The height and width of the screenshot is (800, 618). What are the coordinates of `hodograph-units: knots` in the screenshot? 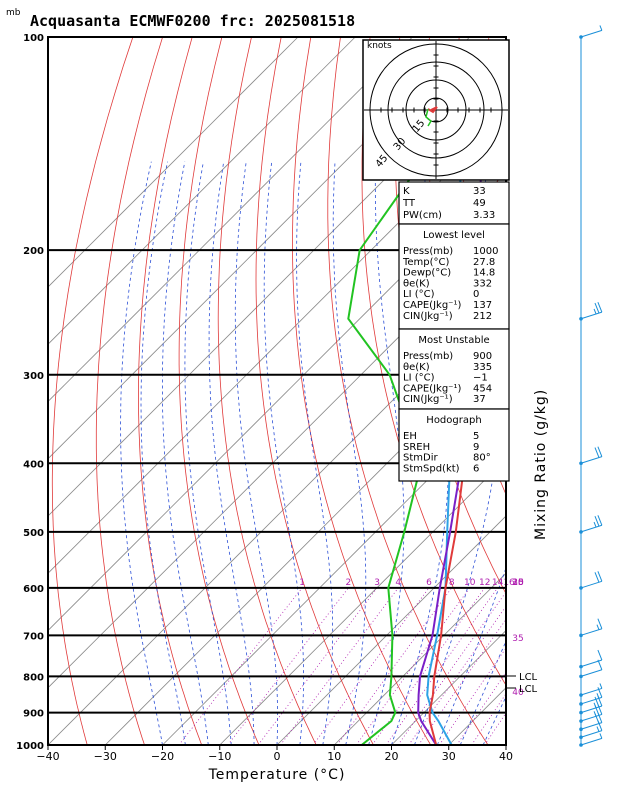 It's located at (379, 46).